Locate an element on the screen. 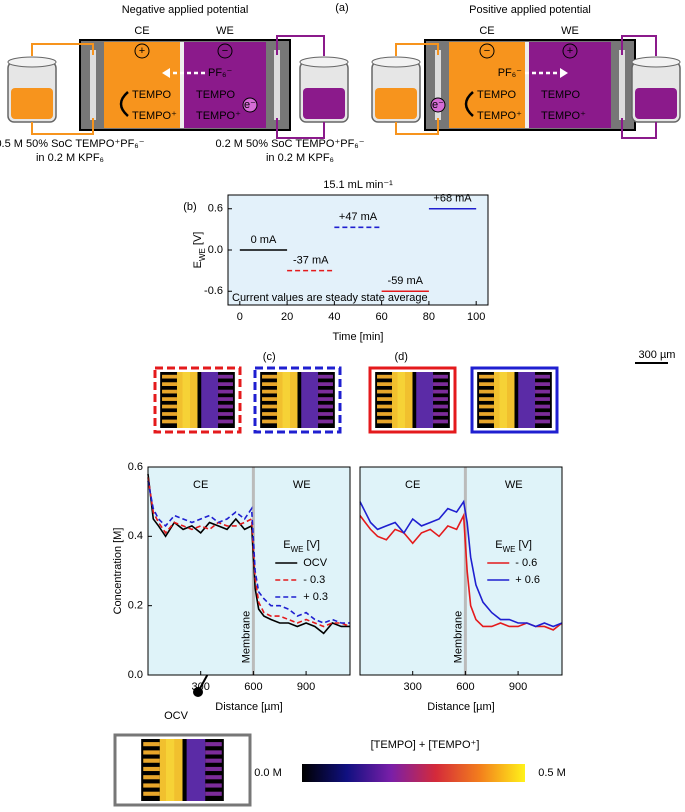 Image resolution: width=685 pixels, height=812 pixels. series-label: +47 mA is located at coordinates (358, 217).